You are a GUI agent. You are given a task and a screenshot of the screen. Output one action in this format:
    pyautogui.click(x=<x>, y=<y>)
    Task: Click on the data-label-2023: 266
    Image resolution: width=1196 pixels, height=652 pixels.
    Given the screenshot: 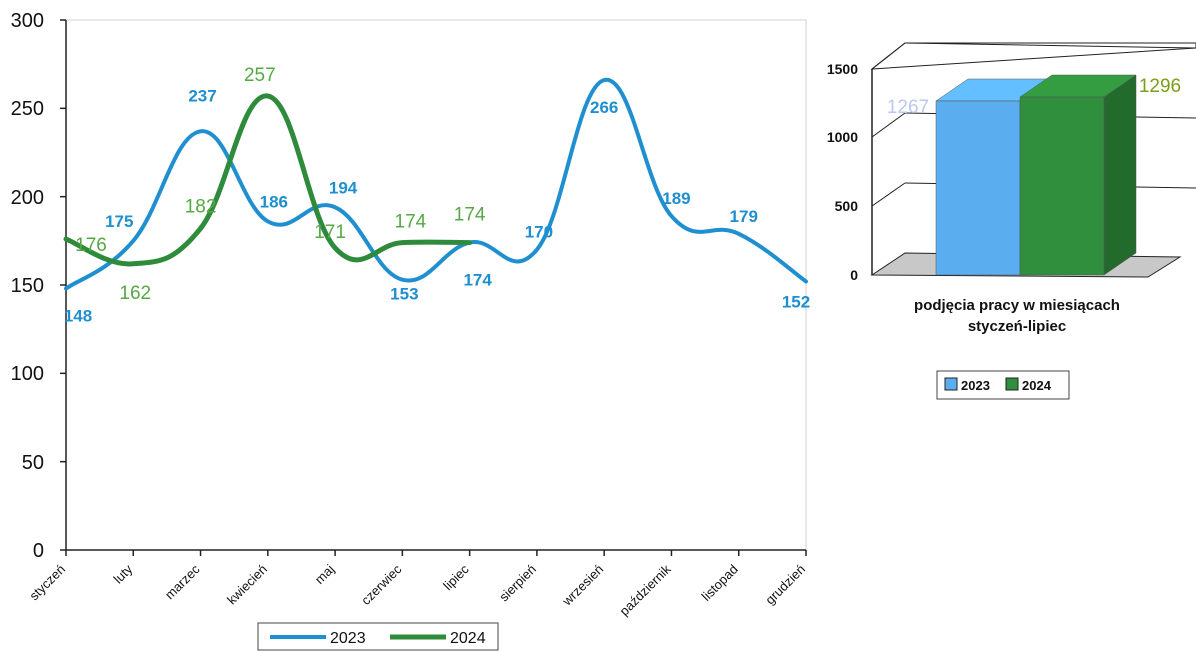 What is the action you would take?
    pyautogui.click(x=604, y=107)
    